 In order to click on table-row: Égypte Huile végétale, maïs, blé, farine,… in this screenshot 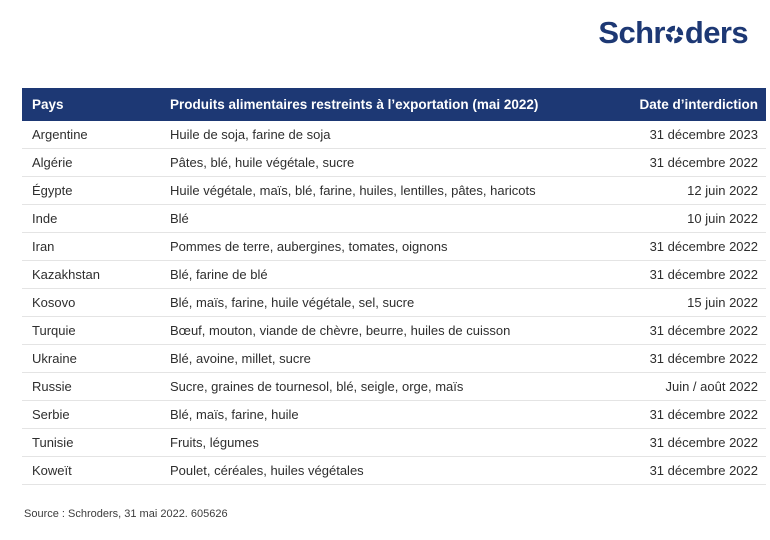, I will do `click(394, 190)`.